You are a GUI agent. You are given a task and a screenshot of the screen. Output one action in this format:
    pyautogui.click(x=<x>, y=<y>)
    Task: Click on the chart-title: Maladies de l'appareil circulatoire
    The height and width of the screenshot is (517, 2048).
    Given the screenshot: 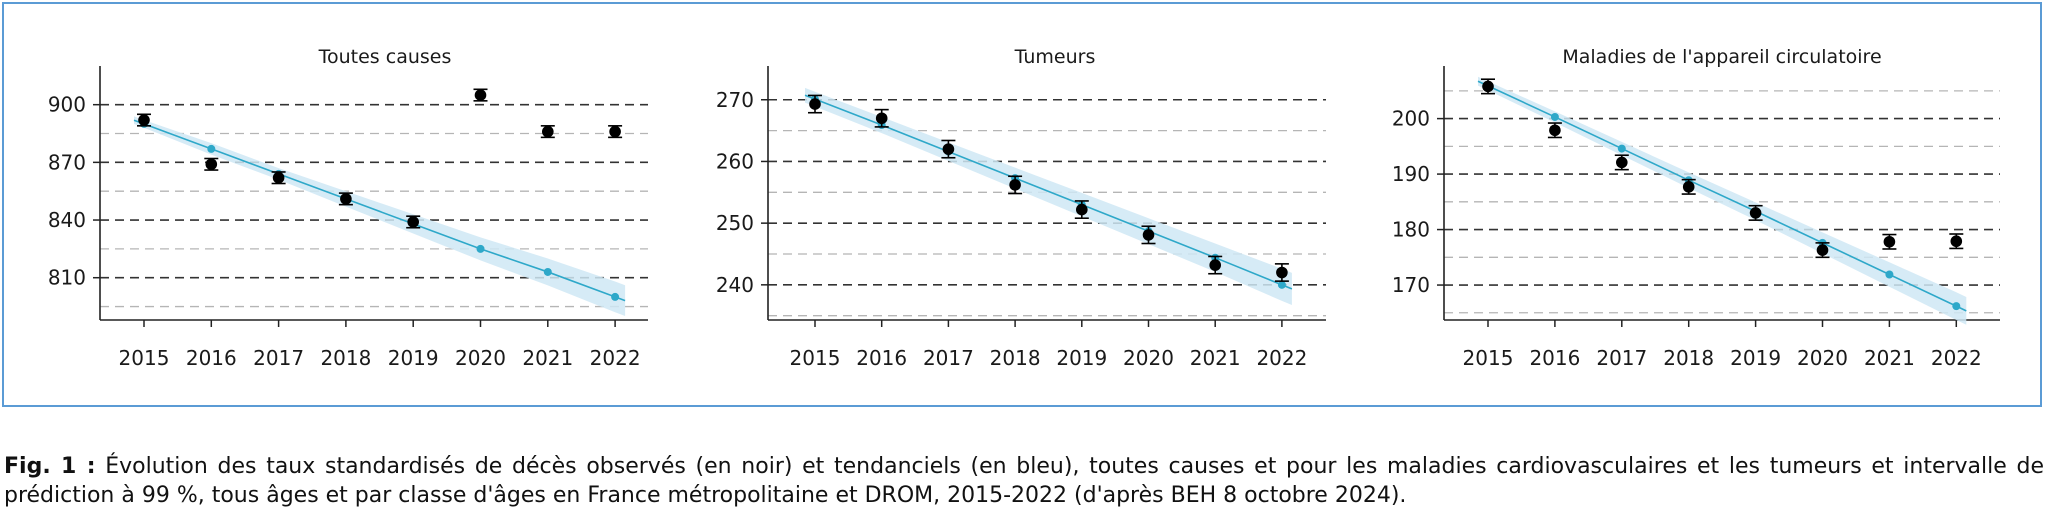 What is the action you would take?
    pyautogui.click(x=1721, y=57)
    